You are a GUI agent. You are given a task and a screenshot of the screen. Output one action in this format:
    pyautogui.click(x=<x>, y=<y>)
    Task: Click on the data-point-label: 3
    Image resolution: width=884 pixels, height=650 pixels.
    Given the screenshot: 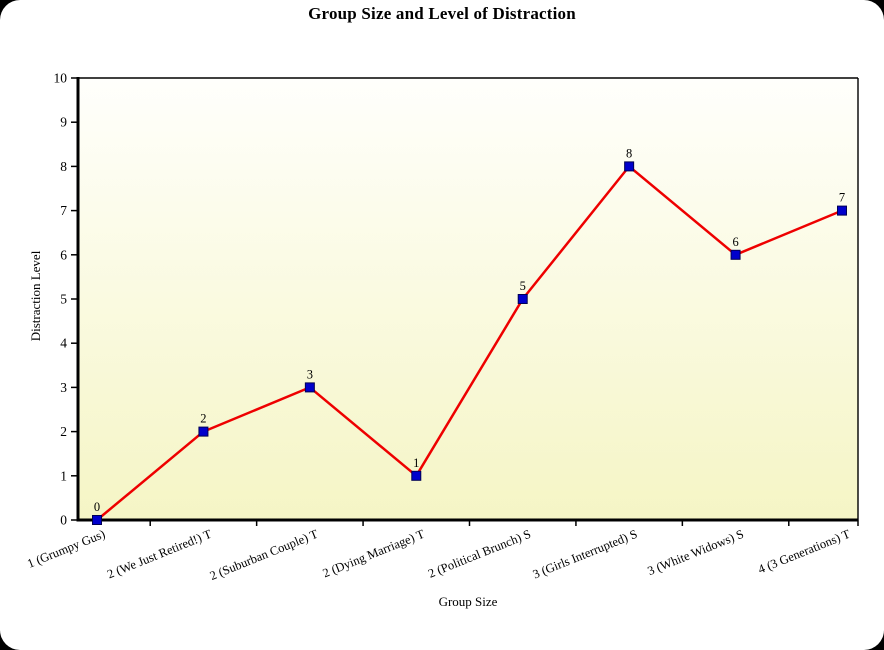 What is the action you would take?
    pyautogui.click(x=310, y=374)
    